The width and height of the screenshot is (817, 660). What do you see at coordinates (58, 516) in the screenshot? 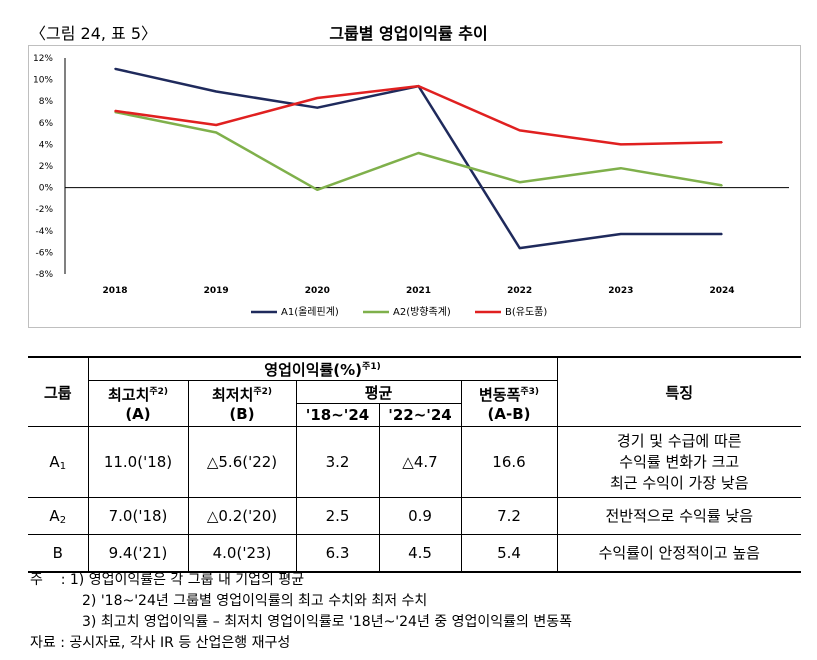
I see `group-cell: A2` at bounding box center [58, 516].